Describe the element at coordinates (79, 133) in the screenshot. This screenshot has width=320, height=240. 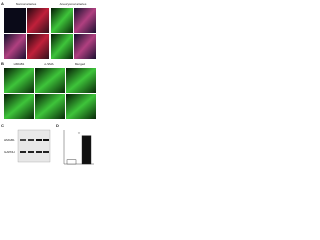
I see `significance: **` at that location.